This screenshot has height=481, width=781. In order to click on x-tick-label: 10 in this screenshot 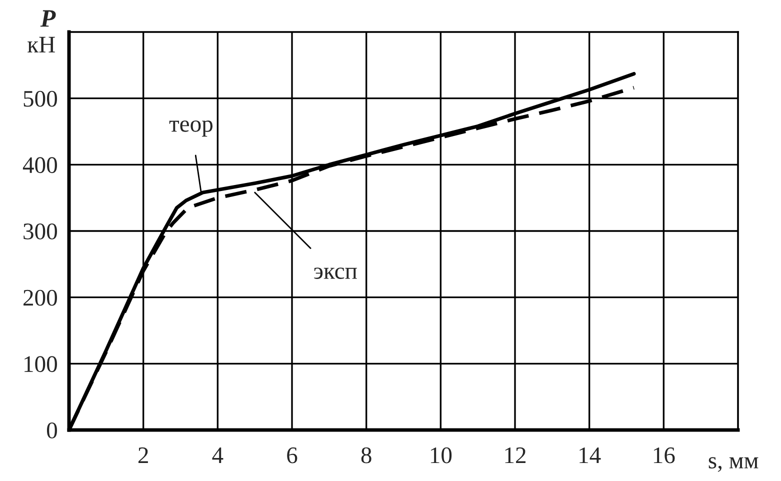, I will do `click(441, 455)`.